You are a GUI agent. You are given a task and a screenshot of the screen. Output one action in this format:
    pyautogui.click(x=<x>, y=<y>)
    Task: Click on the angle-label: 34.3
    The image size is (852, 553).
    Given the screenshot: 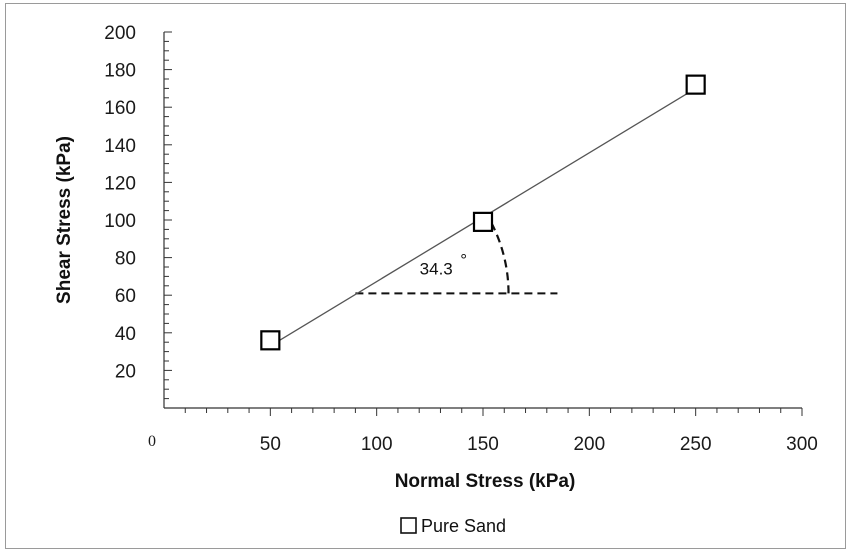 What is the action you would take?
    pyautogui.click(x=436, y=269)
    